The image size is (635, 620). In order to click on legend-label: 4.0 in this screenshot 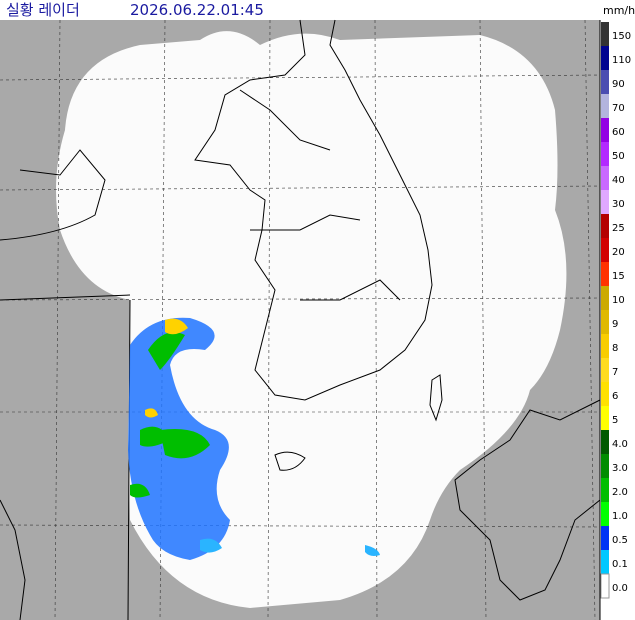, I will do `click(620, 444)`.